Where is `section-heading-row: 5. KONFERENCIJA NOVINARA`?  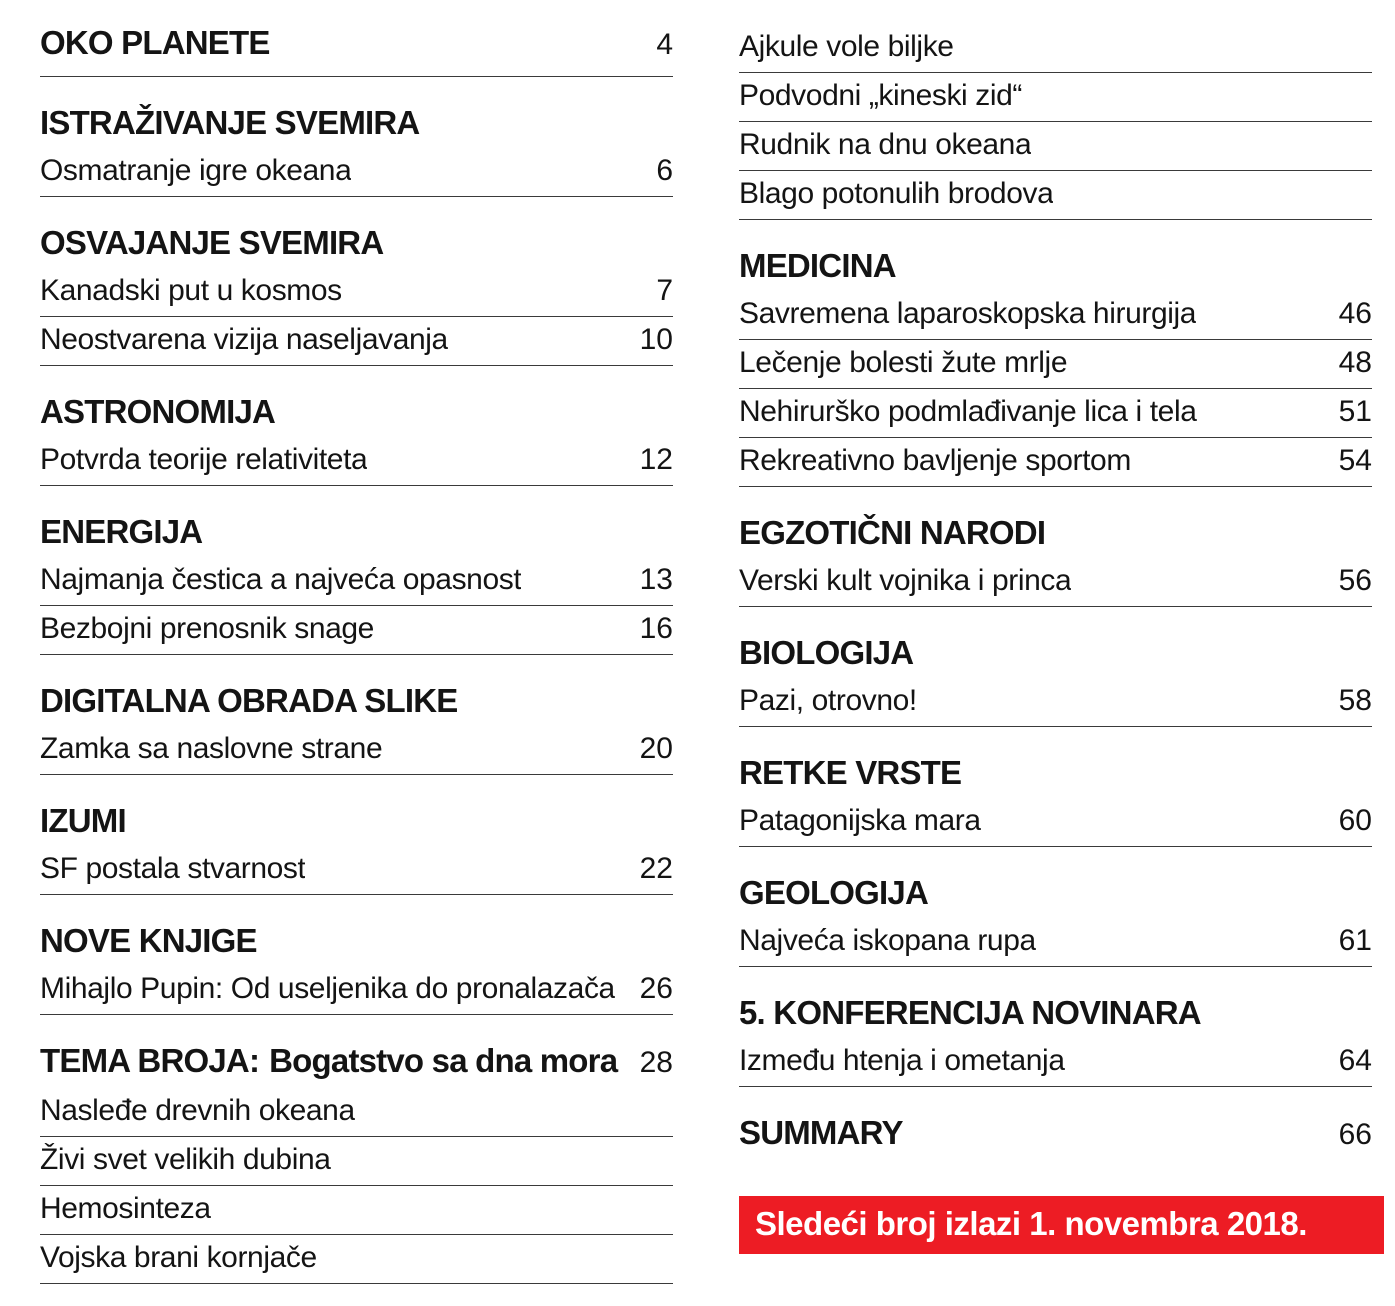 section-heading-row: 5. KONFERENCIJA NOVINARA is located at coordinates (1055, 1013).